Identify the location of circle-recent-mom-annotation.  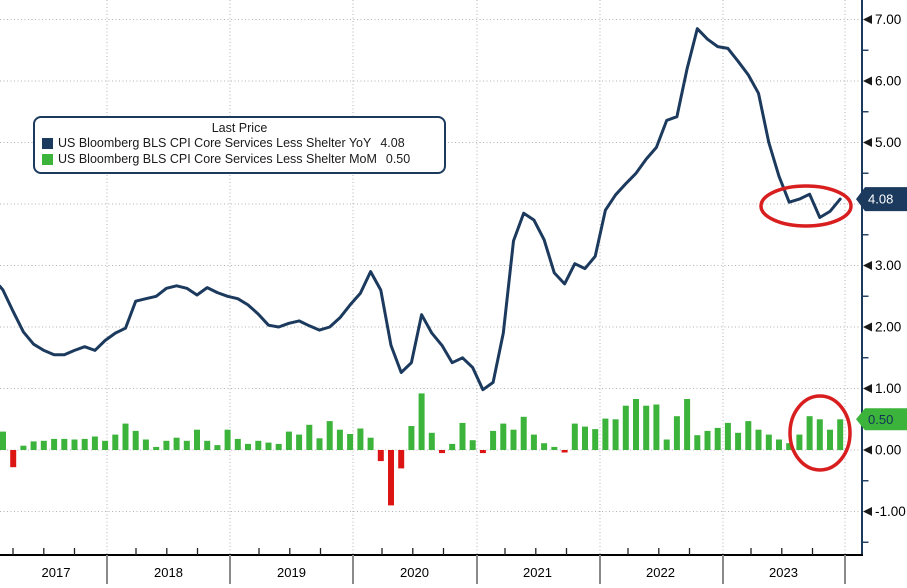
(820, 433).